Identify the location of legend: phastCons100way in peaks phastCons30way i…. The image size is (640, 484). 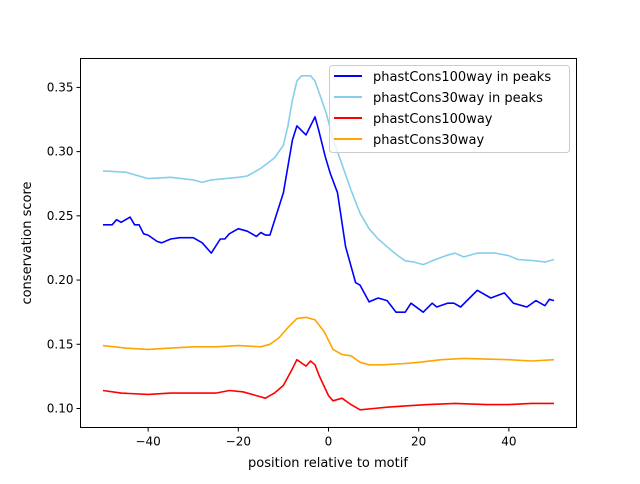
(449, 109).